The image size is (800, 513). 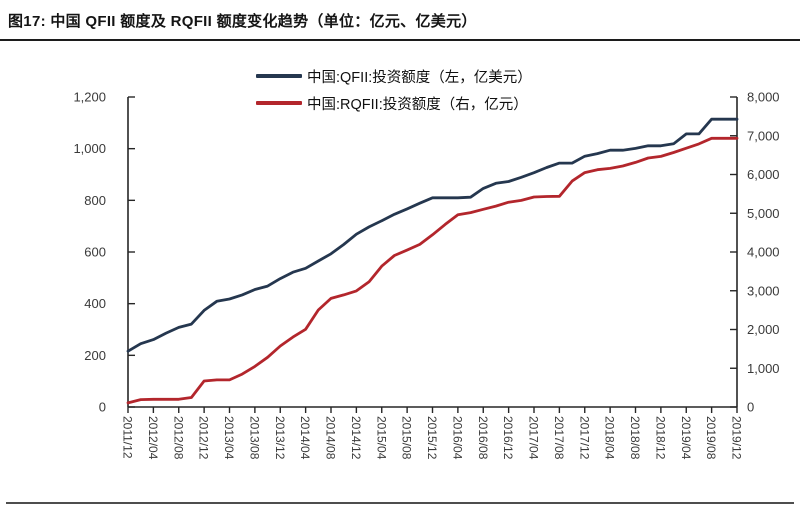 What do you see at coordinates (763, 135) in the screenshot?
I see `svg-text: 7,000` at bounding box center [763, 135].